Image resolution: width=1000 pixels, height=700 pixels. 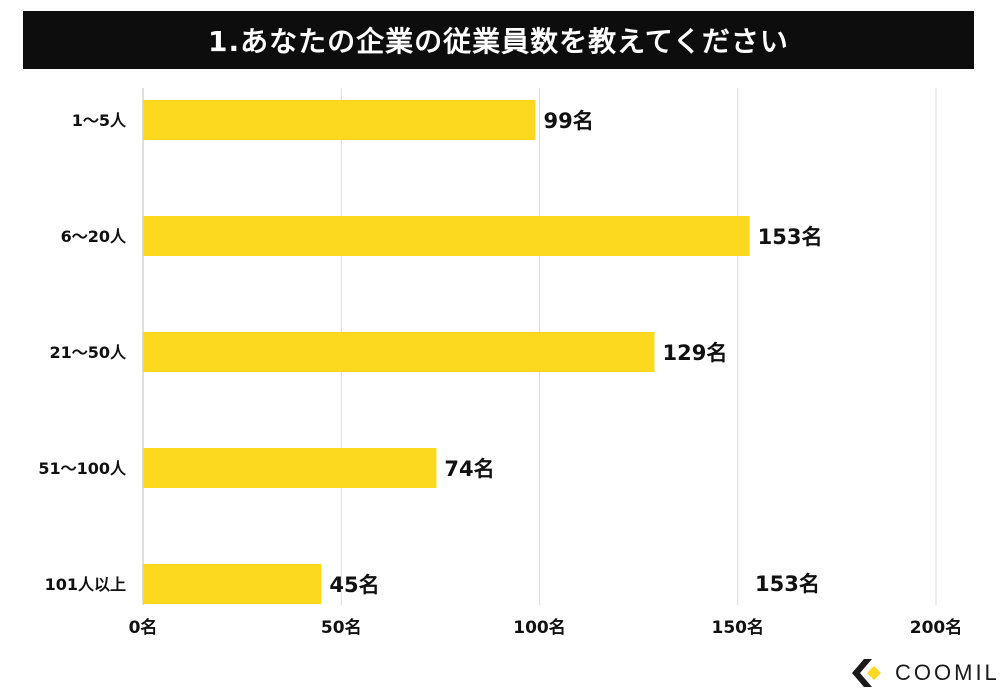 What do you see at coordinates (88, 352) in the screenshot?
I see `category-label: 21〜50人` at bounding box center [88, 352].